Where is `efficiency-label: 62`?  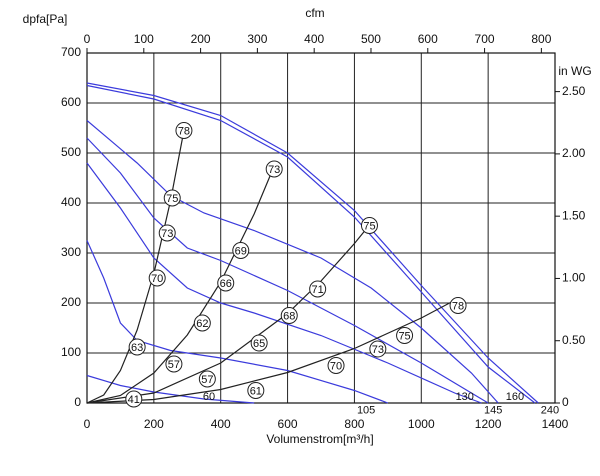 efficiency-label: 62 is located at coordinates (202, 324).